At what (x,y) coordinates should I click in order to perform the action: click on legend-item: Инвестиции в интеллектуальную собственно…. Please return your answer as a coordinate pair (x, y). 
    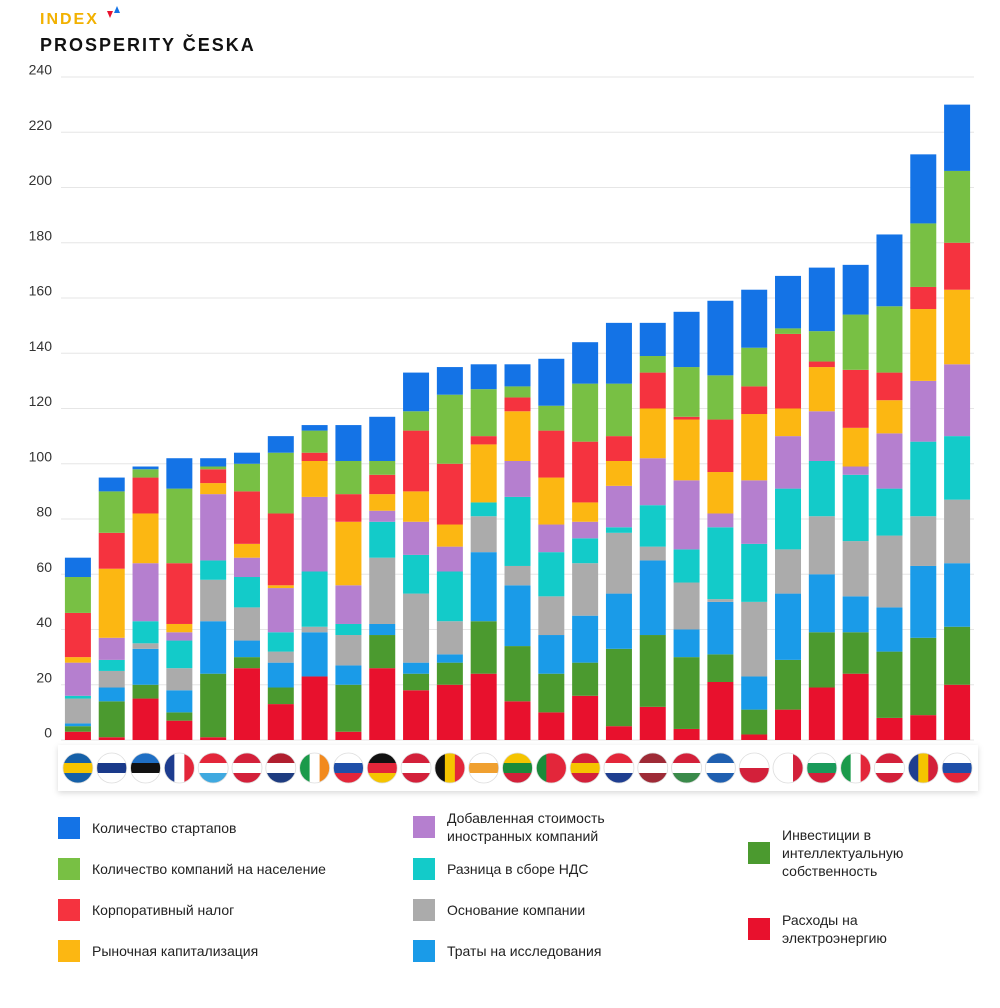
    Looking at the image, I should click on (825, 853).